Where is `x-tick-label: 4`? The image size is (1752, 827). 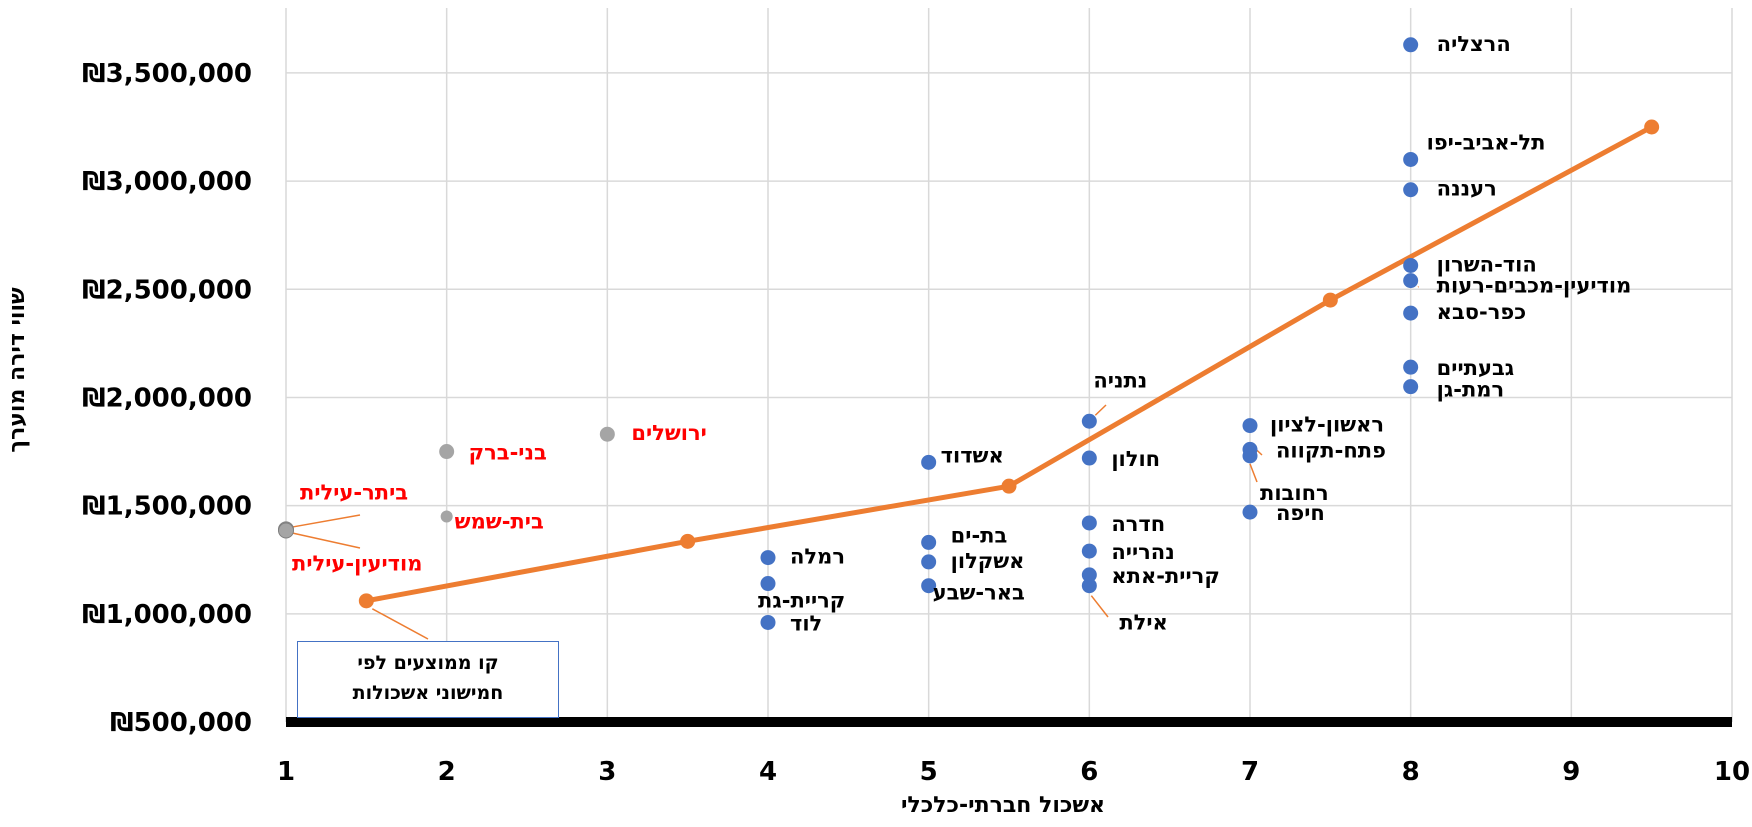 x-tick-label: 4 is located at coordinates (768, 772).